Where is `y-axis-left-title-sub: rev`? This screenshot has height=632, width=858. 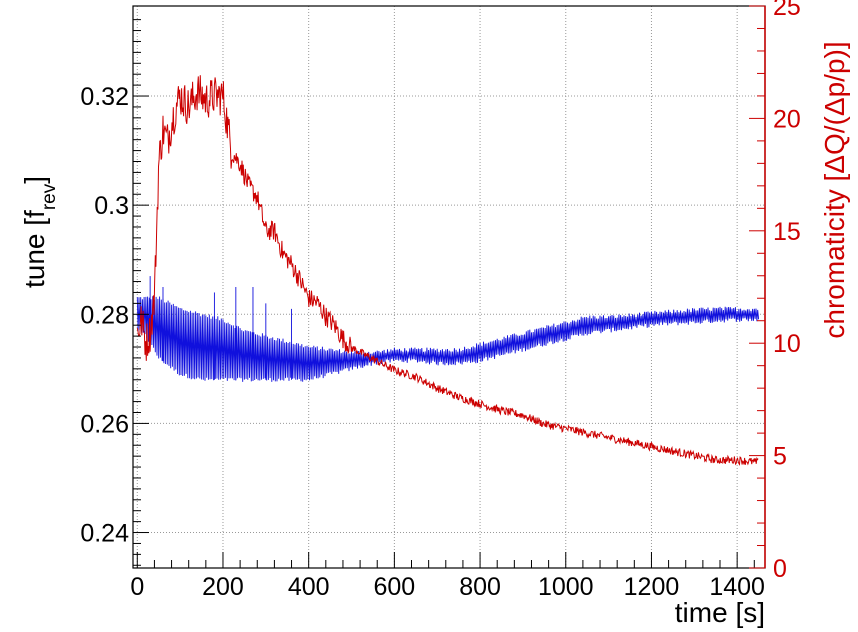 y-axis-left-title-sub: rev is located at coordinates (49, 196).